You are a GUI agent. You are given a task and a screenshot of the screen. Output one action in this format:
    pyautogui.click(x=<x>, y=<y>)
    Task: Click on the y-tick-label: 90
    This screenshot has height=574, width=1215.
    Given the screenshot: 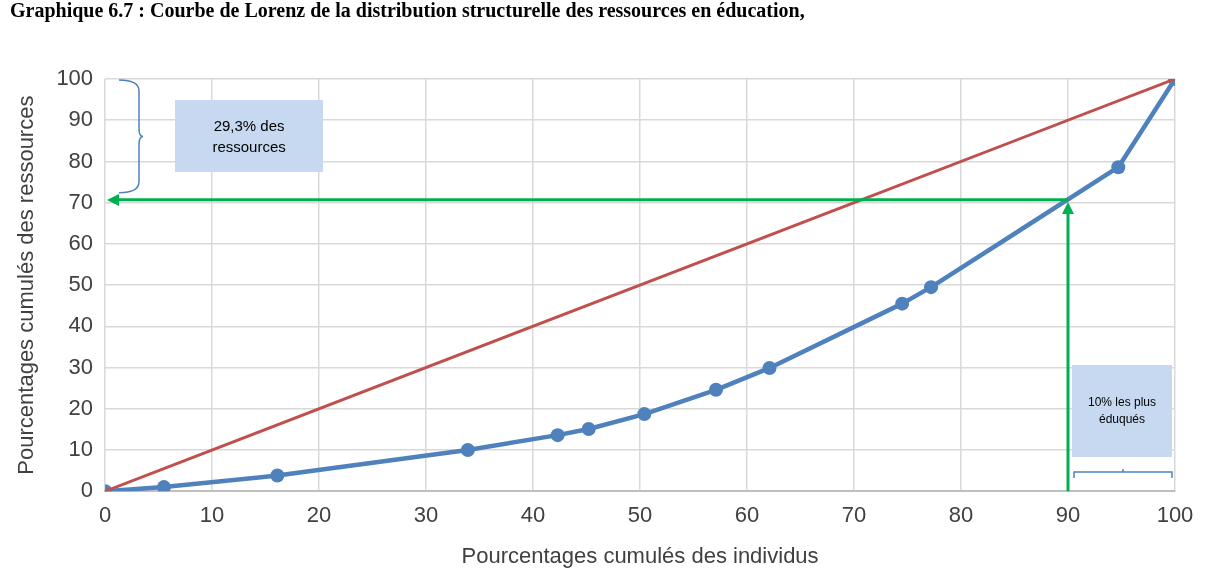 What is the action you would take?
    pyautogui.click(x=81, y=119)
    